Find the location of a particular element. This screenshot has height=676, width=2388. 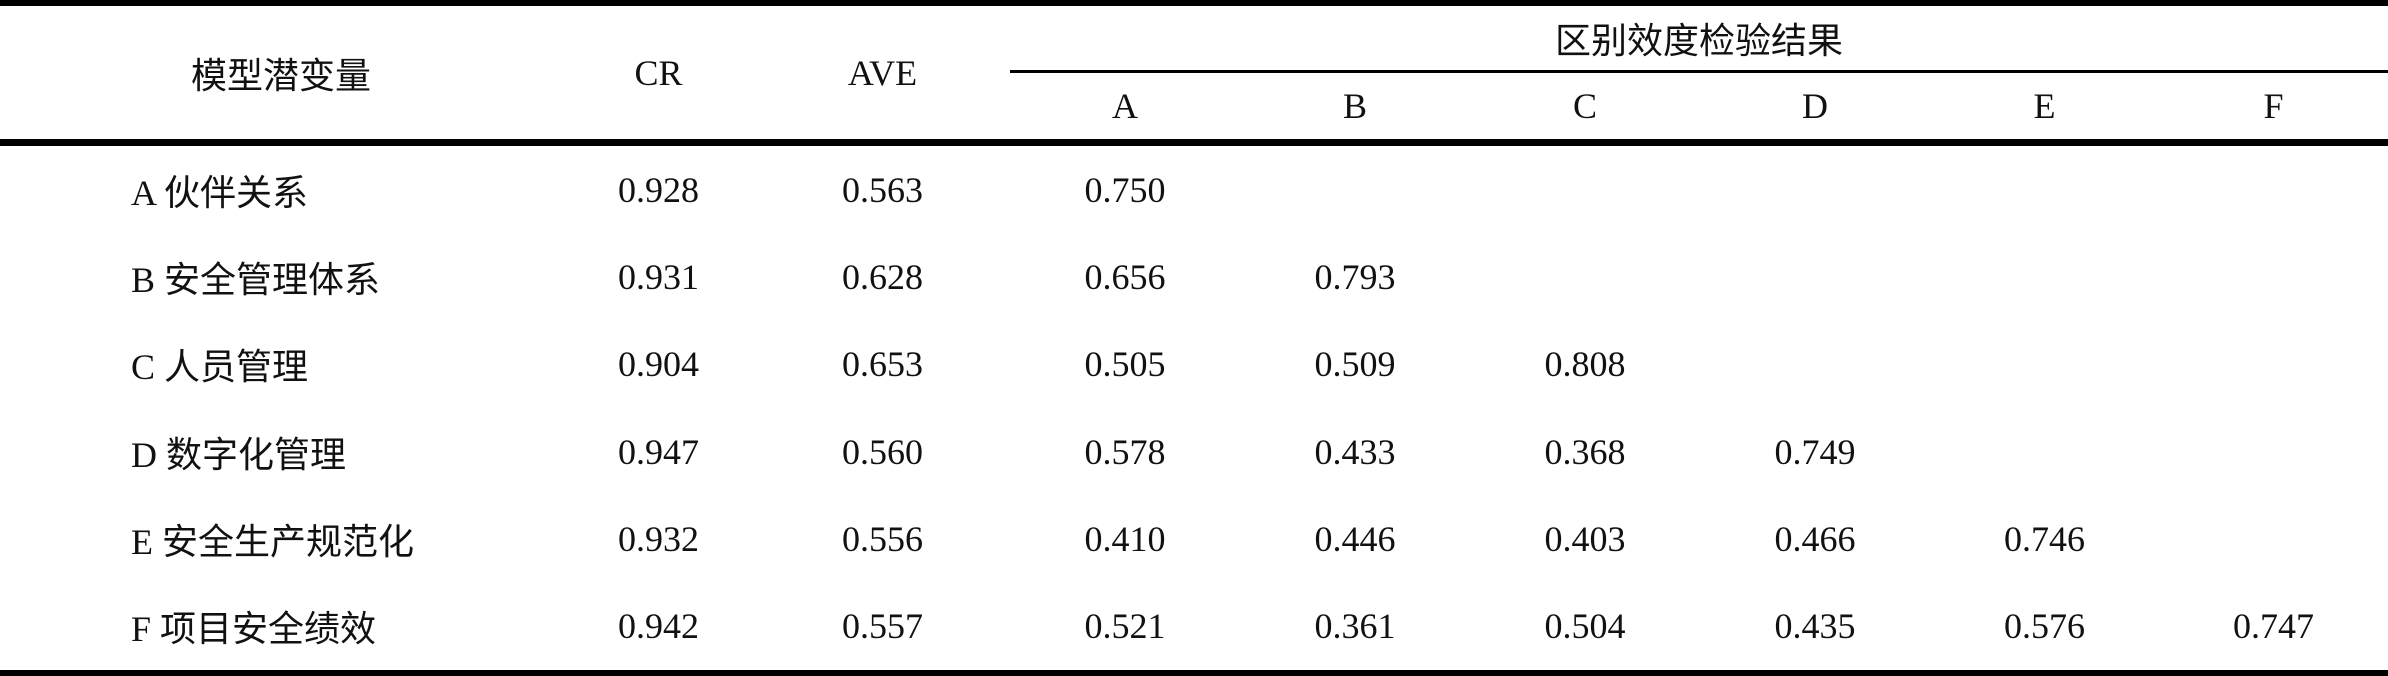

table-row: C 人员管理 0.904 0.653 0.505 0.509 0.808 is located at coordinates (1194, 364).